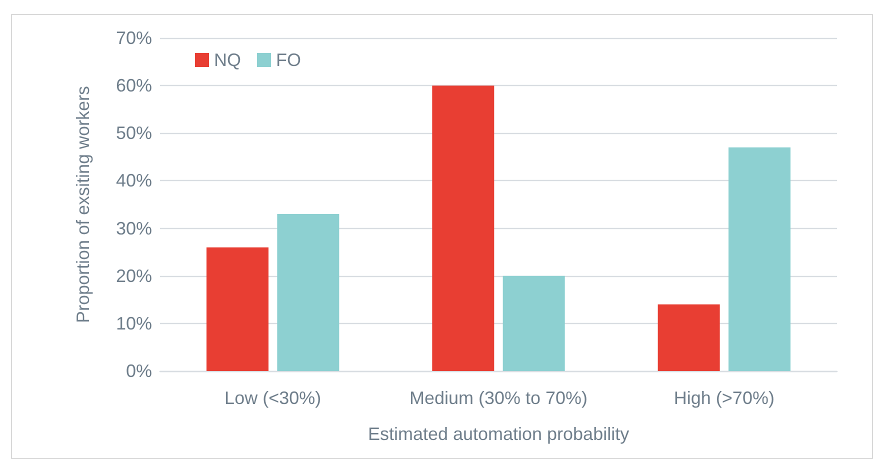  What do you see at coordinates (134, 323) in the screenshot?
I see `y-tick-label: 10%` at bounding box center [134, 323].